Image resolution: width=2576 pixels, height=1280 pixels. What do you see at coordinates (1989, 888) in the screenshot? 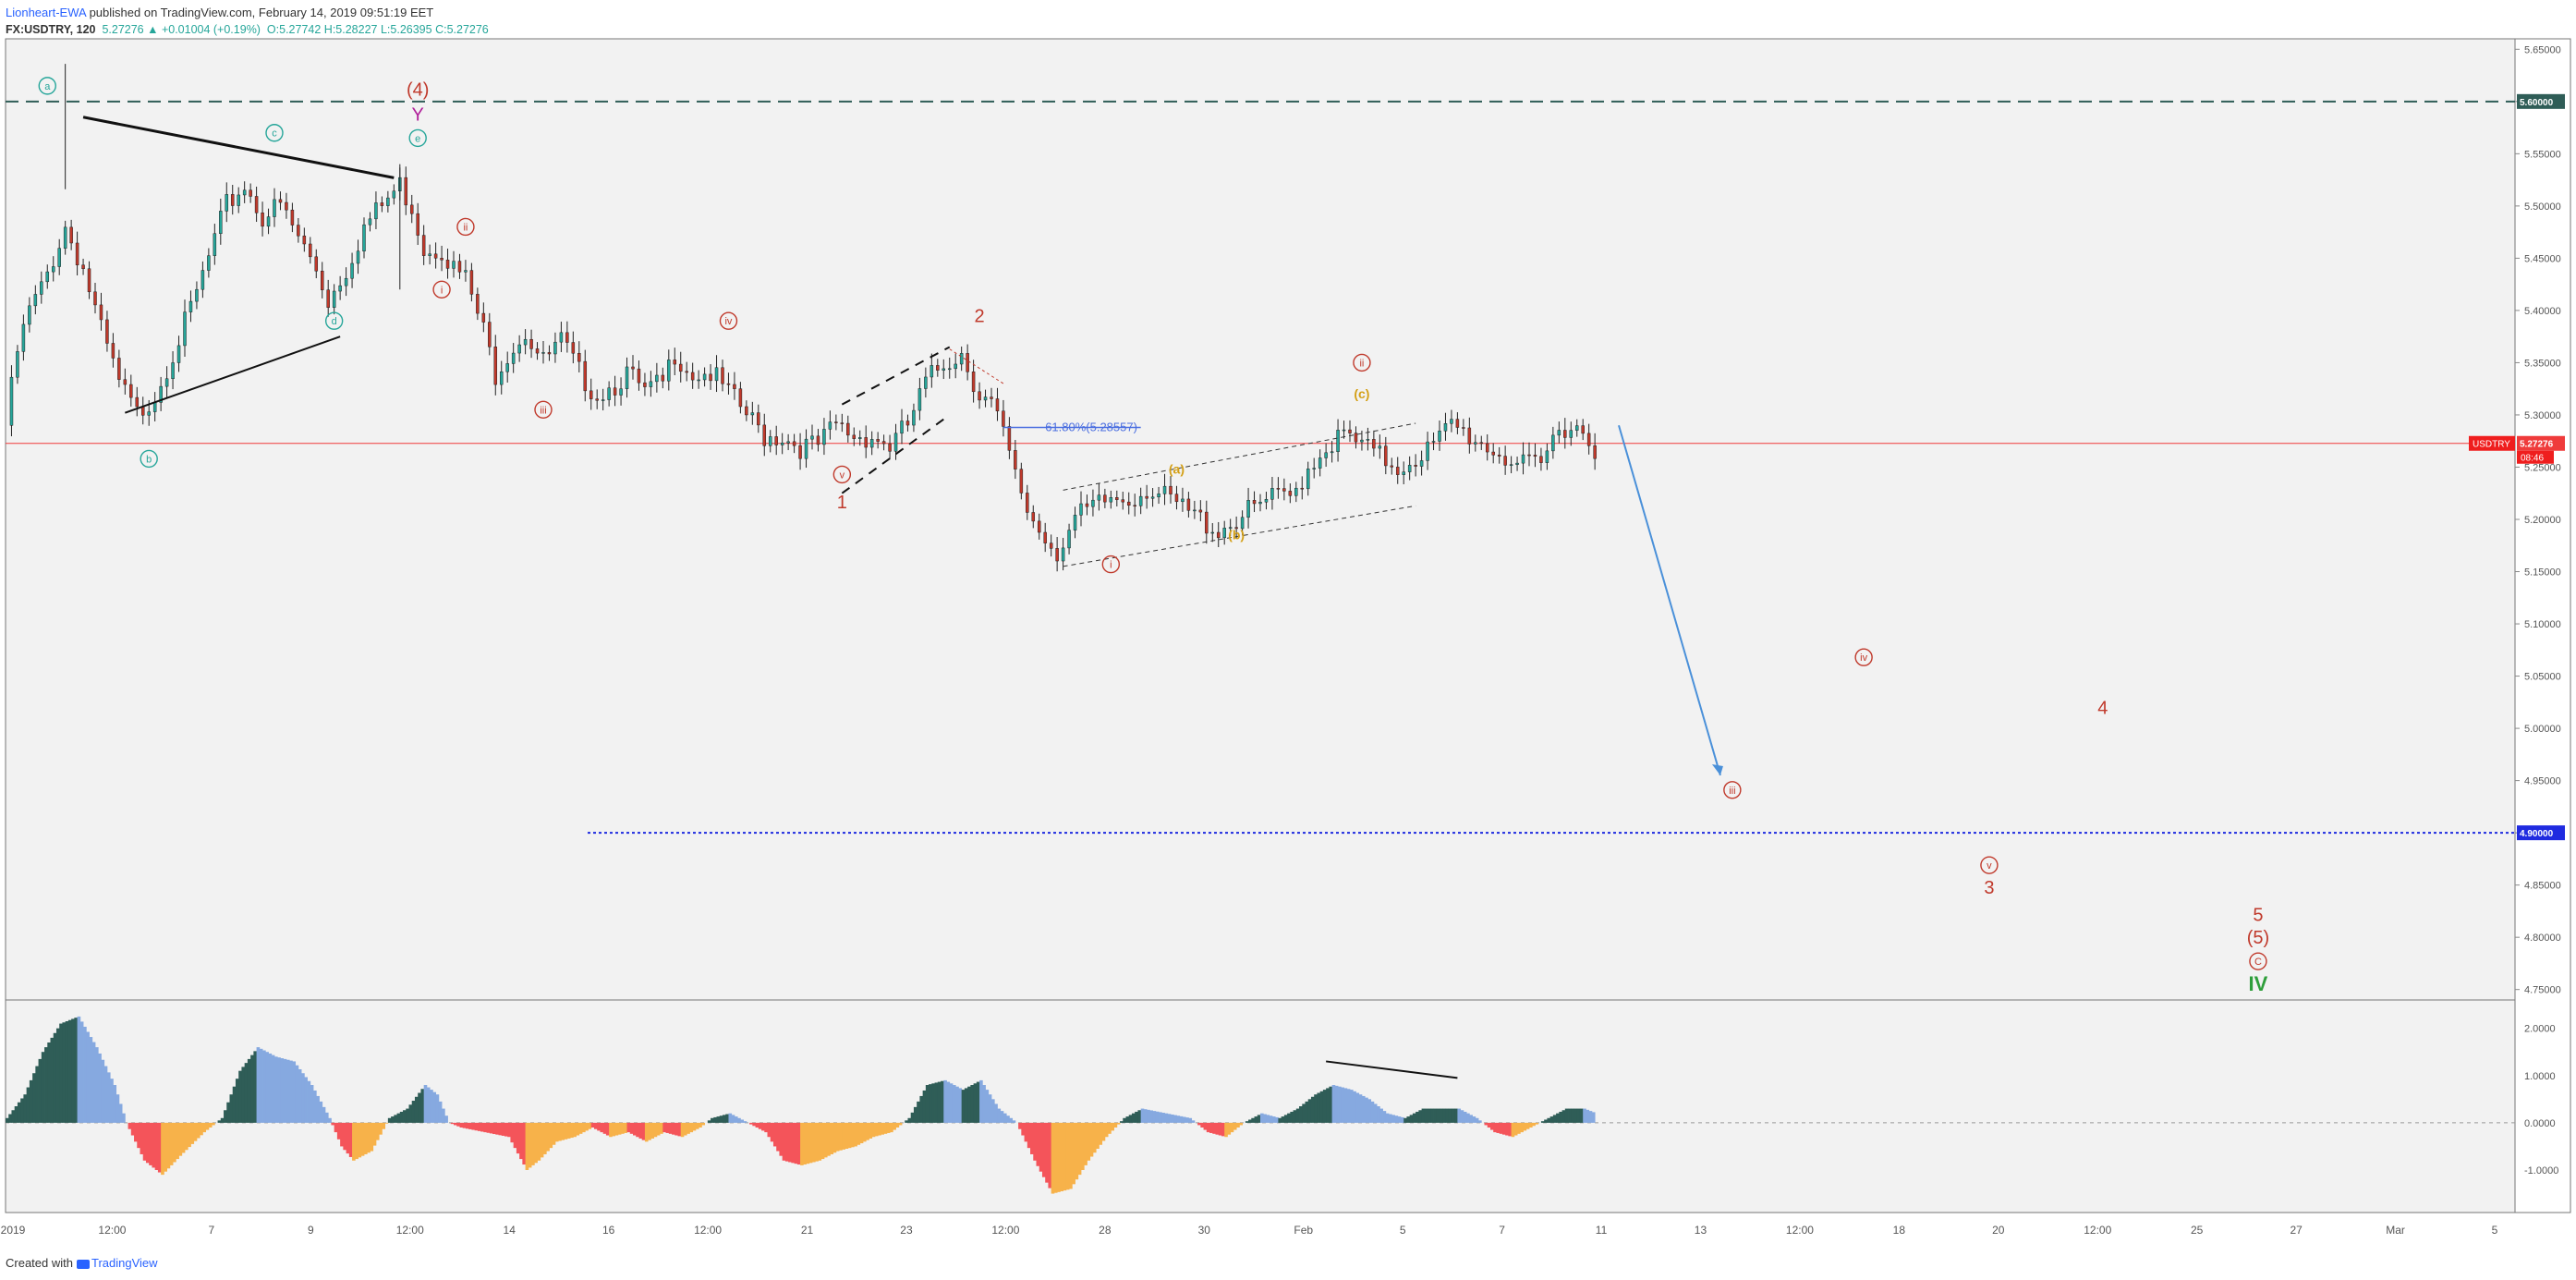
I see `wave-label: 3` at bounding box center [1989, 888].